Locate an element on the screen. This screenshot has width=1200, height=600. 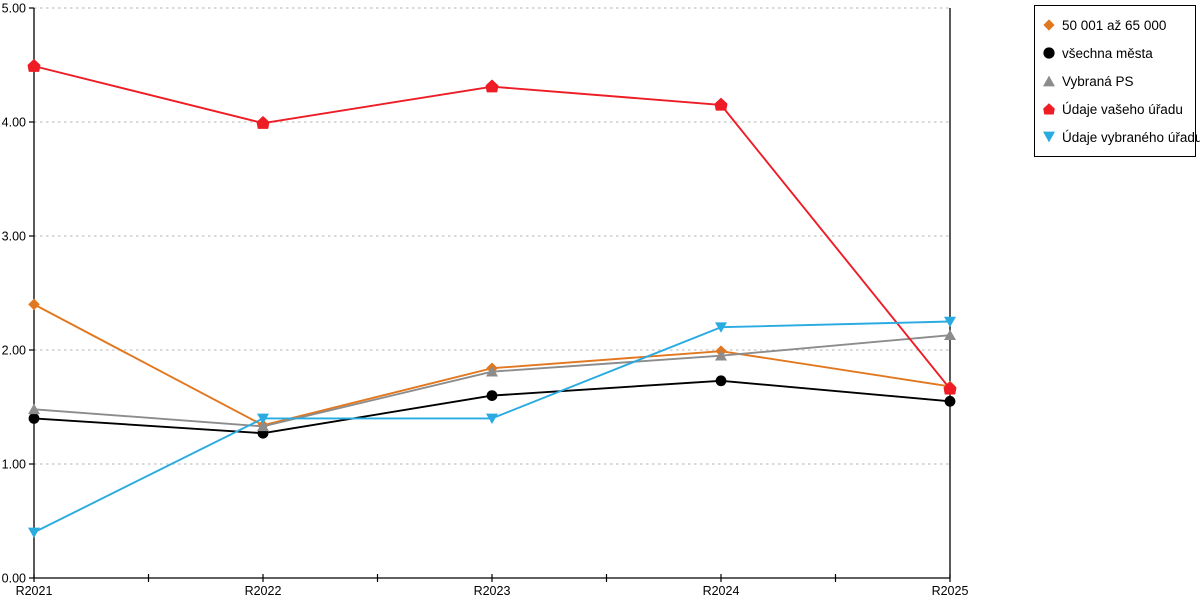
x-tick-label: R2025 is located at coordinates (950, 591).